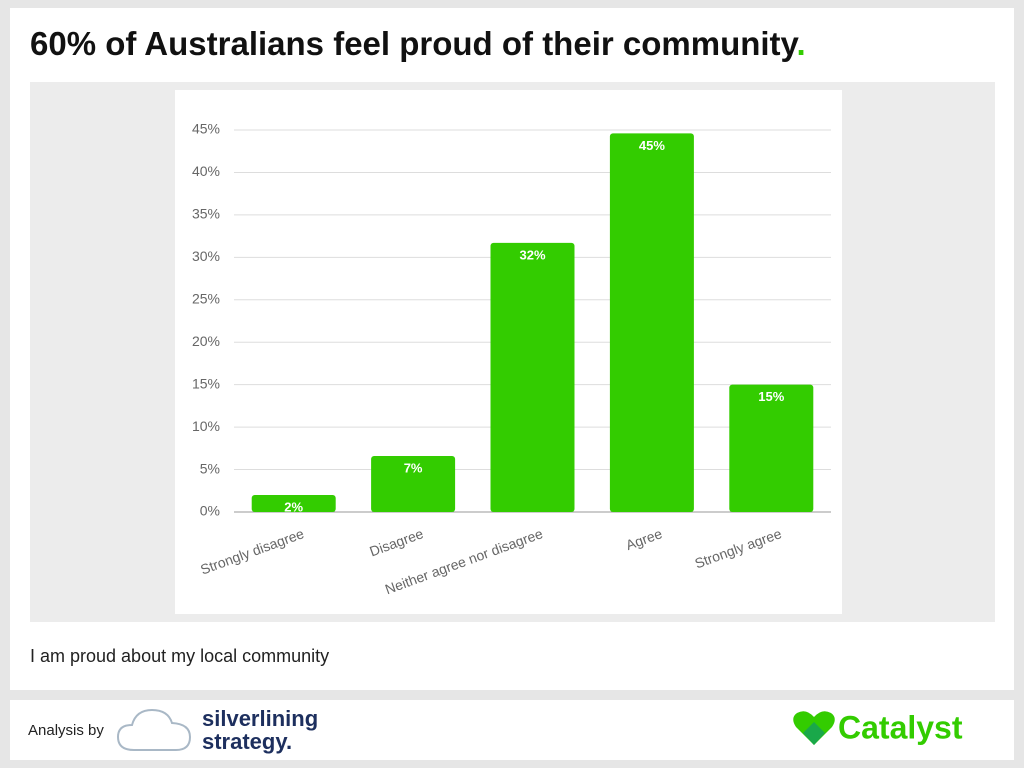  Describe the element at coordinates (66, 730) in the screenshot. I see `analysis-label: Analysis by` at that location.